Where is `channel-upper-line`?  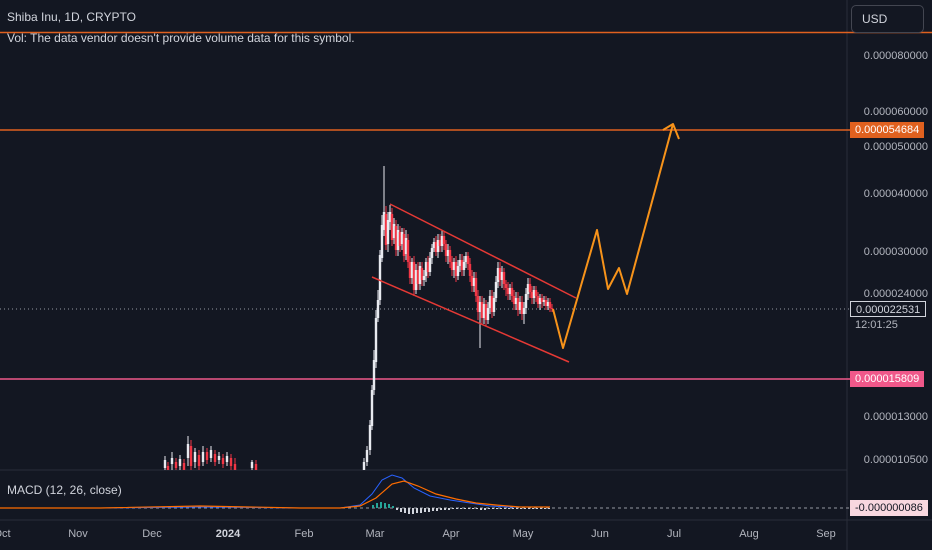 channel-upper-line is located at coordinates (483, 251).